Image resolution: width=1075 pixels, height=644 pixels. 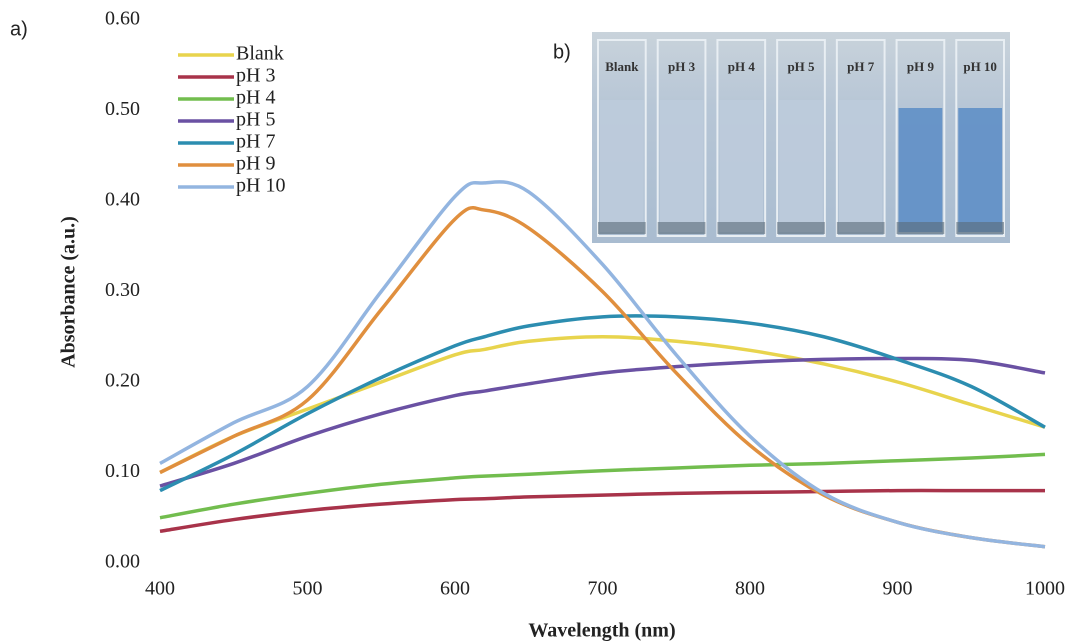 What do you see at coordinates (980, 66) in the screenshot?
I see `cuvette-label: pH 10` at bounding box center [980, 66].